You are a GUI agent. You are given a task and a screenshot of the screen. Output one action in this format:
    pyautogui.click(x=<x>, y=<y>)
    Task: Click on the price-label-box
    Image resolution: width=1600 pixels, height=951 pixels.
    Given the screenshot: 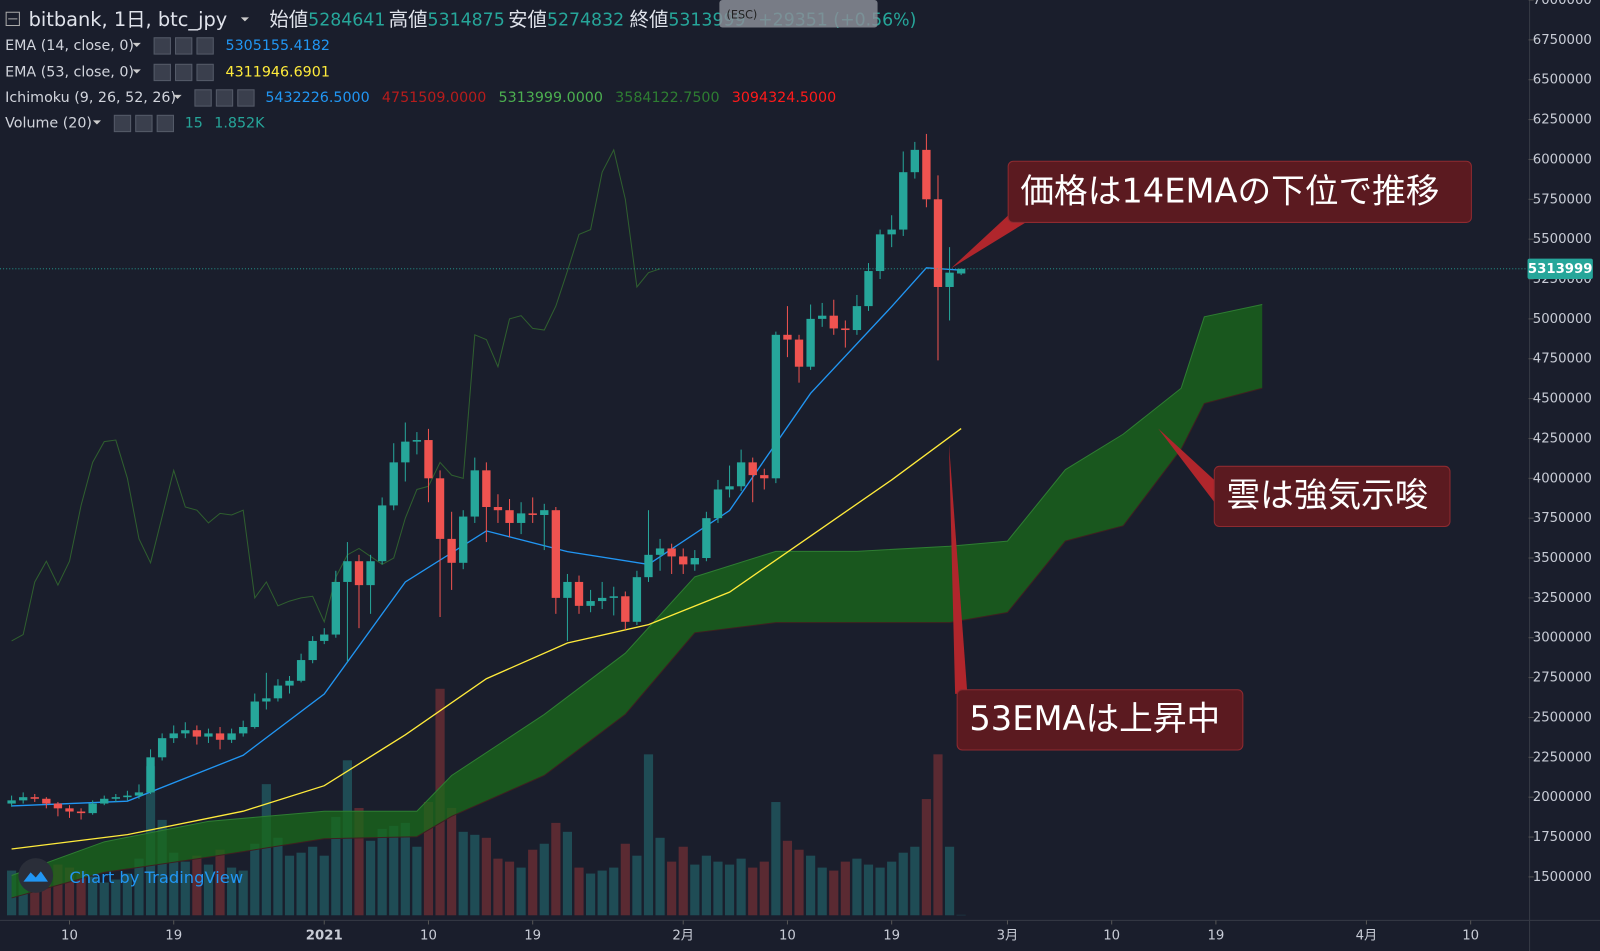 What is the action you would take?
    pyautogui.click(x=1560, y=269)
    